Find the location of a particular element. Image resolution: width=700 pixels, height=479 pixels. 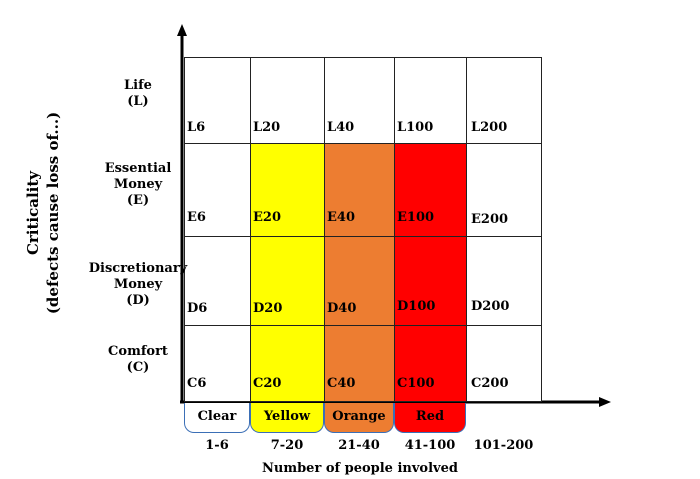

row-label-line: (E) is located at coordinates (138, 200).